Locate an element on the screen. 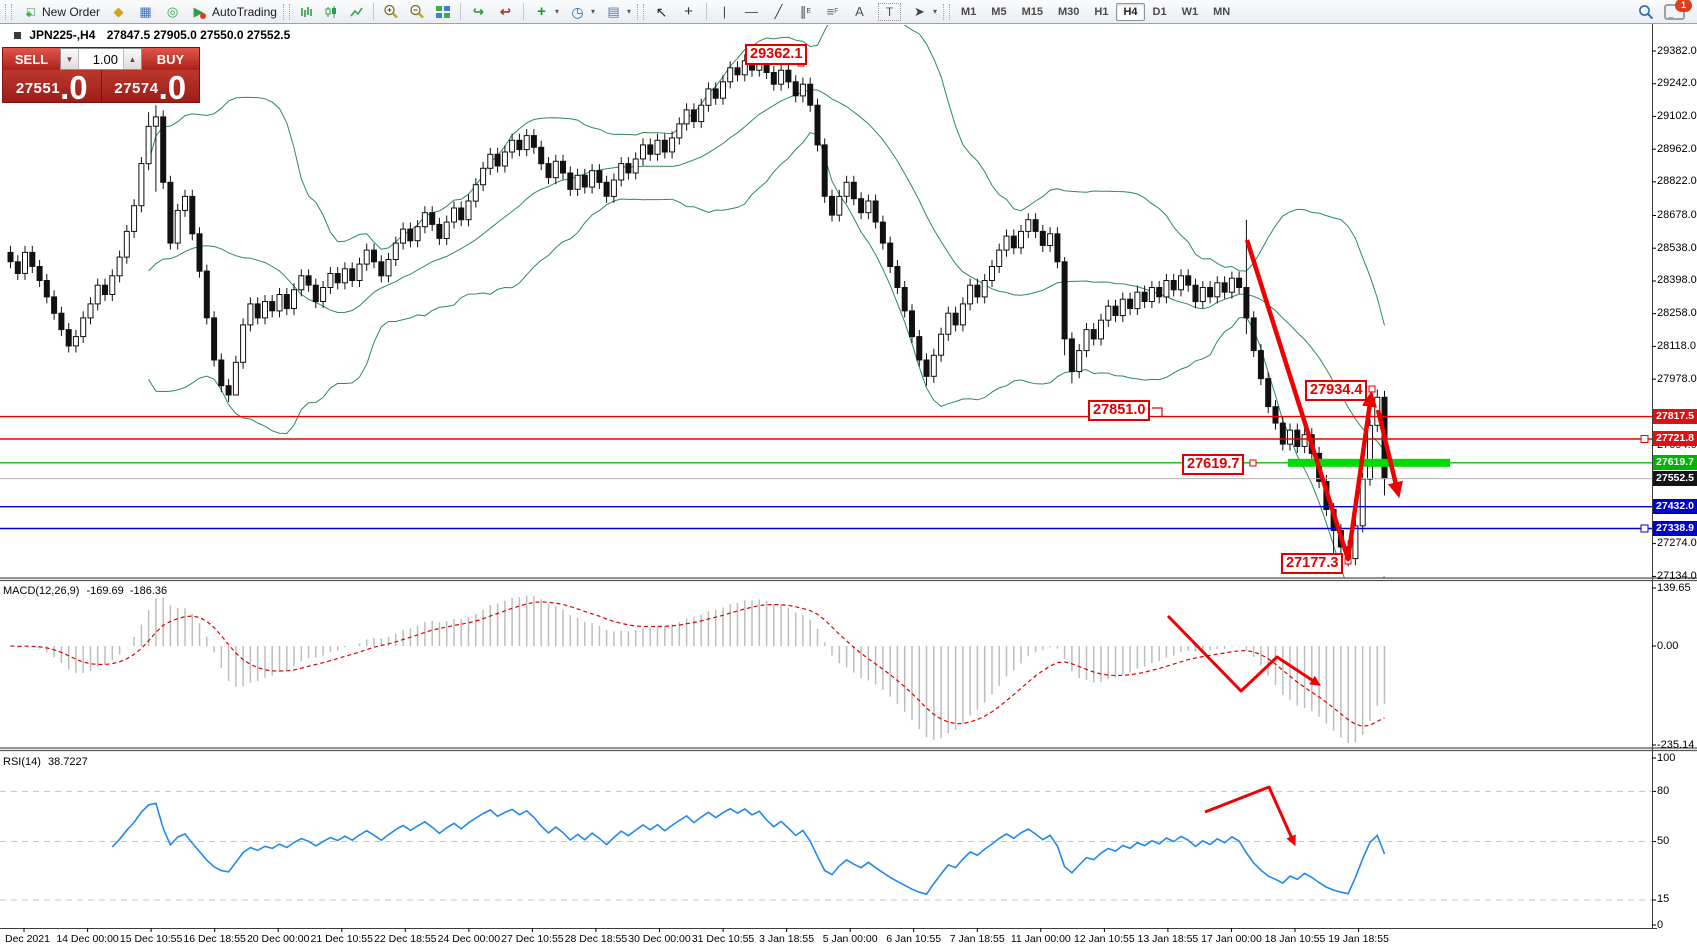  timeframe-m1: M1 is located at coordinates (969, 11).